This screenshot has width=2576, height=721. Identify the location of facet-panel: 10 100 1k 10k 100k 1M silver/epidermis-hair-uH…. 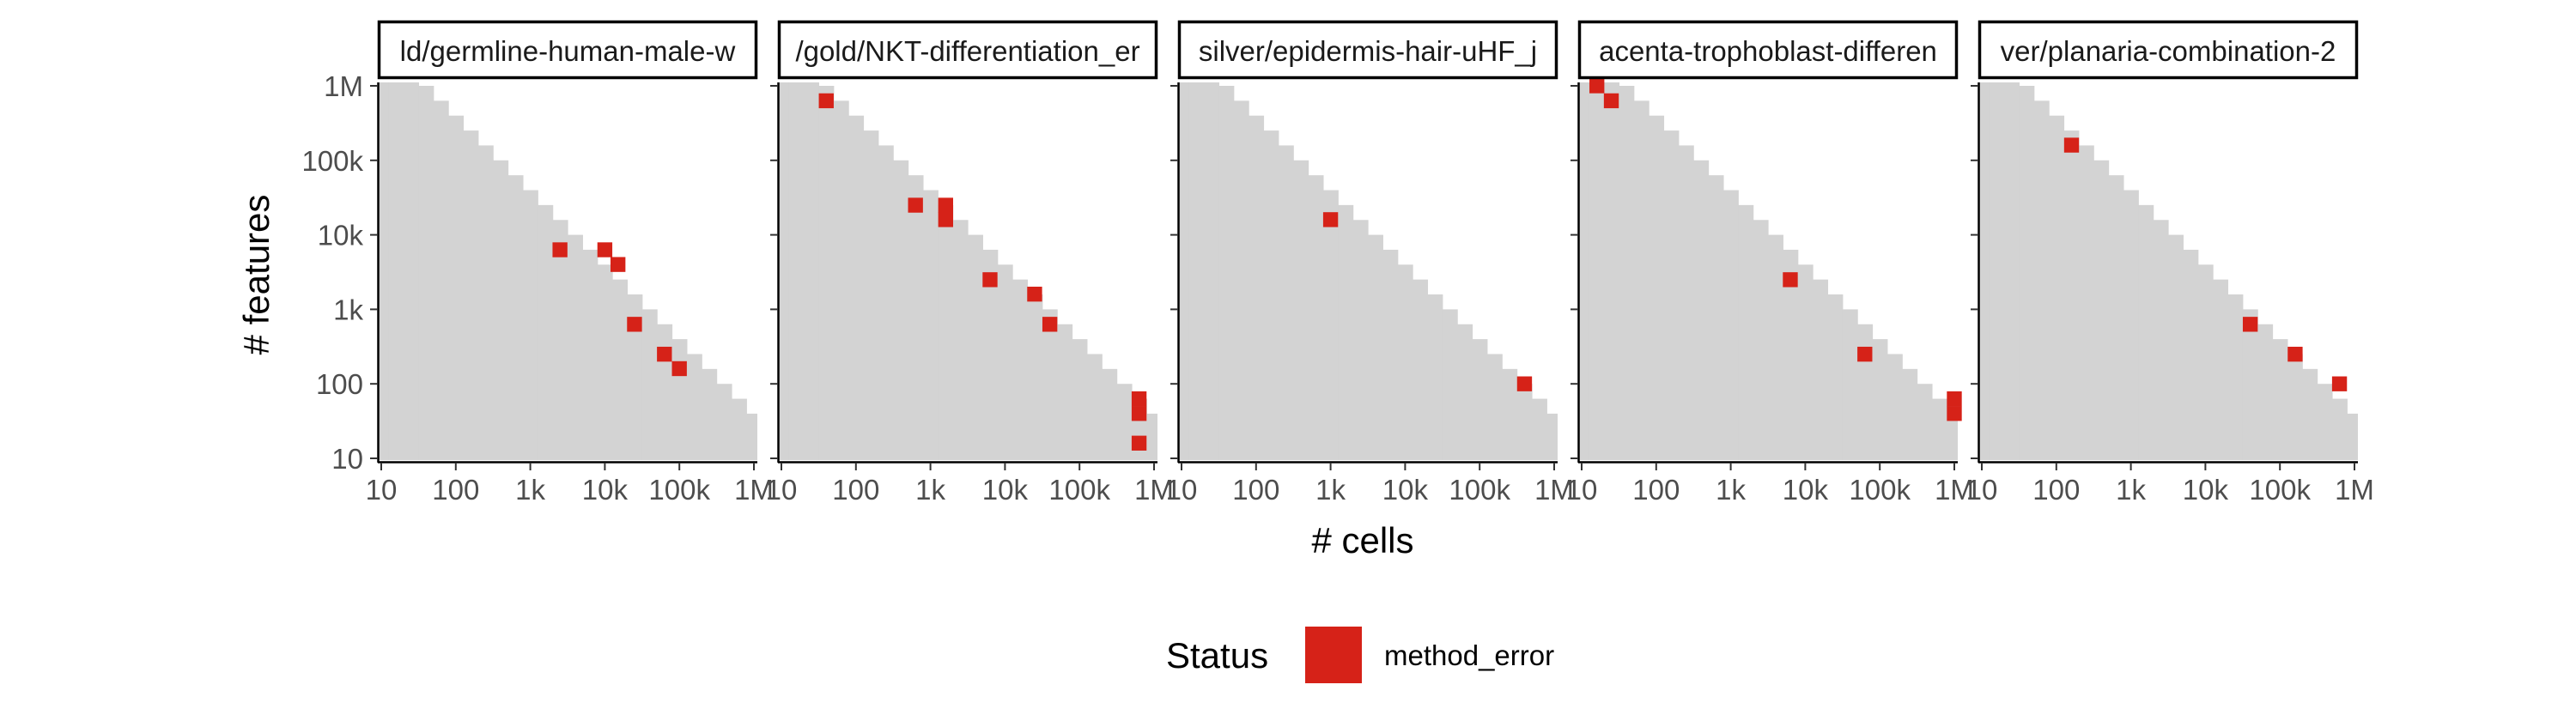
(1370, 263).